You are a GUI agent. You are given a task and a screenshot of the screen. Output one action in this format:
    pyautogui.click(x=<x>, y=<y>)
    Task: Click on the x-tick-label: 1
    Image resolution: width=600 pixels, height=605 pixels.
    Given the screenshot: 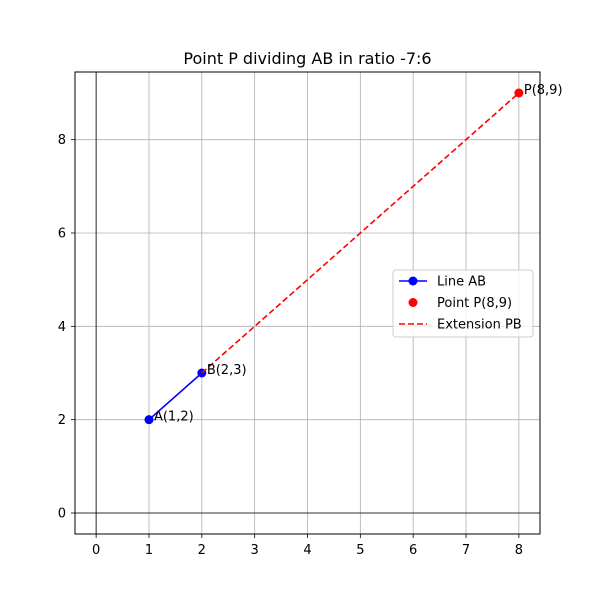 What is the action you would take?
    pyautogui.click(x=149, y=550)
    